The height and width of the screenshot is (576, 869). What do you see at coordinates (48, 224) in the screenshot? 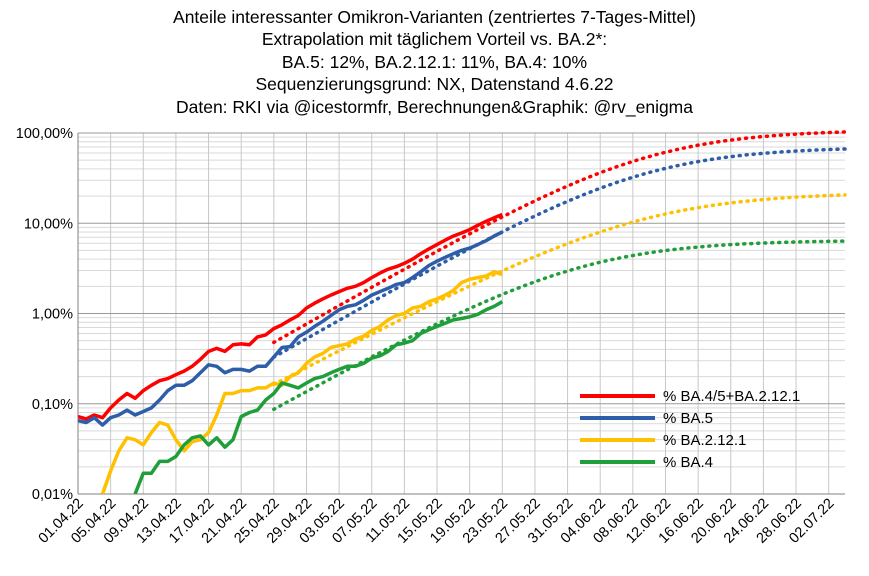
I see `y-tick-label: 10,00%` at bounding box center [48, 224].